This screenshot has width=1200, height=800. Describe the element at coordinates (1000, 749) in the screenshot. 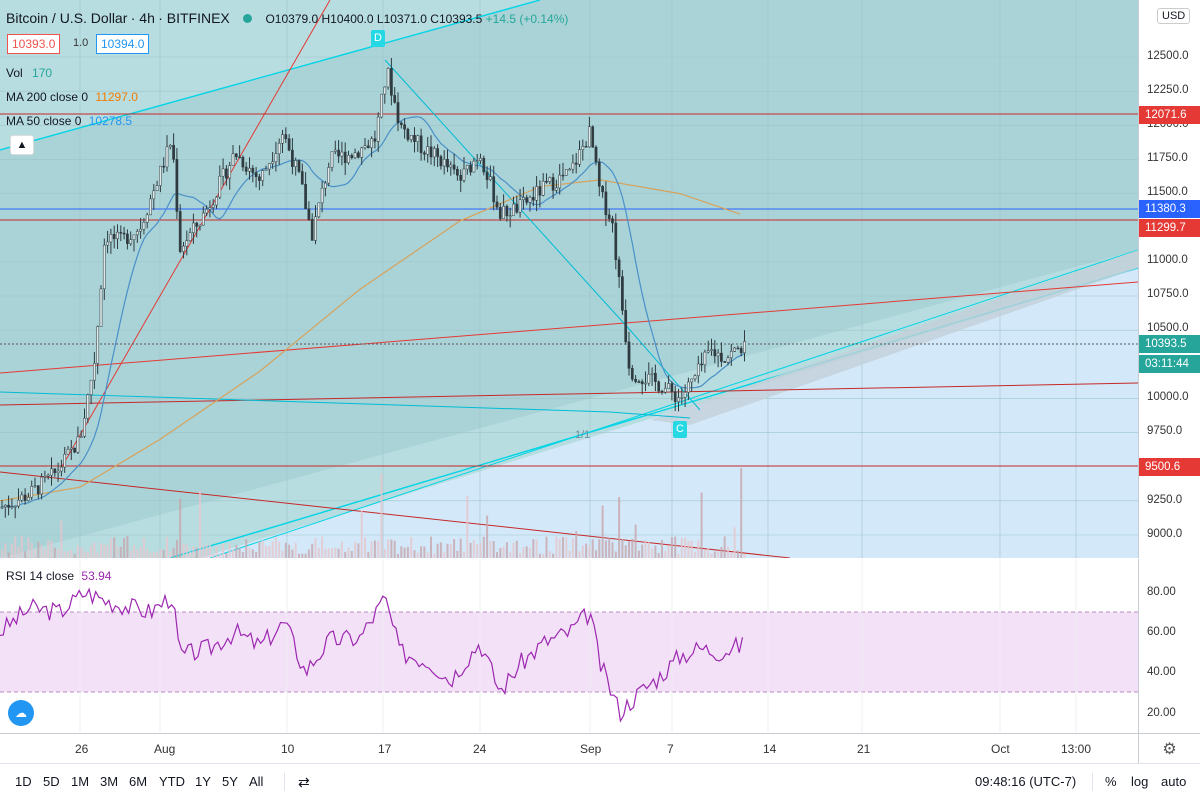

I see `time-tick: Oct` at that location.